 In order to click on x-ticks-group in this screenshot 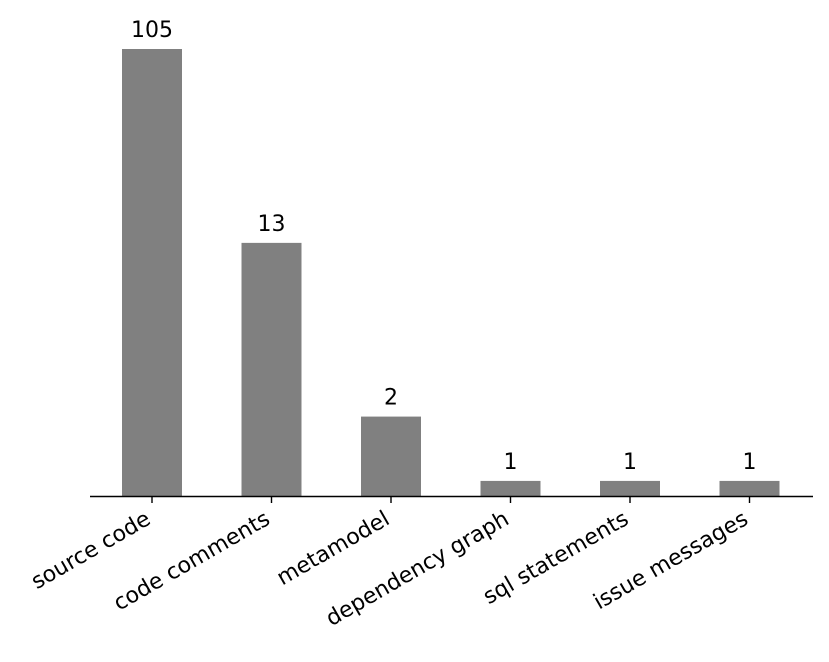, I will do `click(451, 499)`.